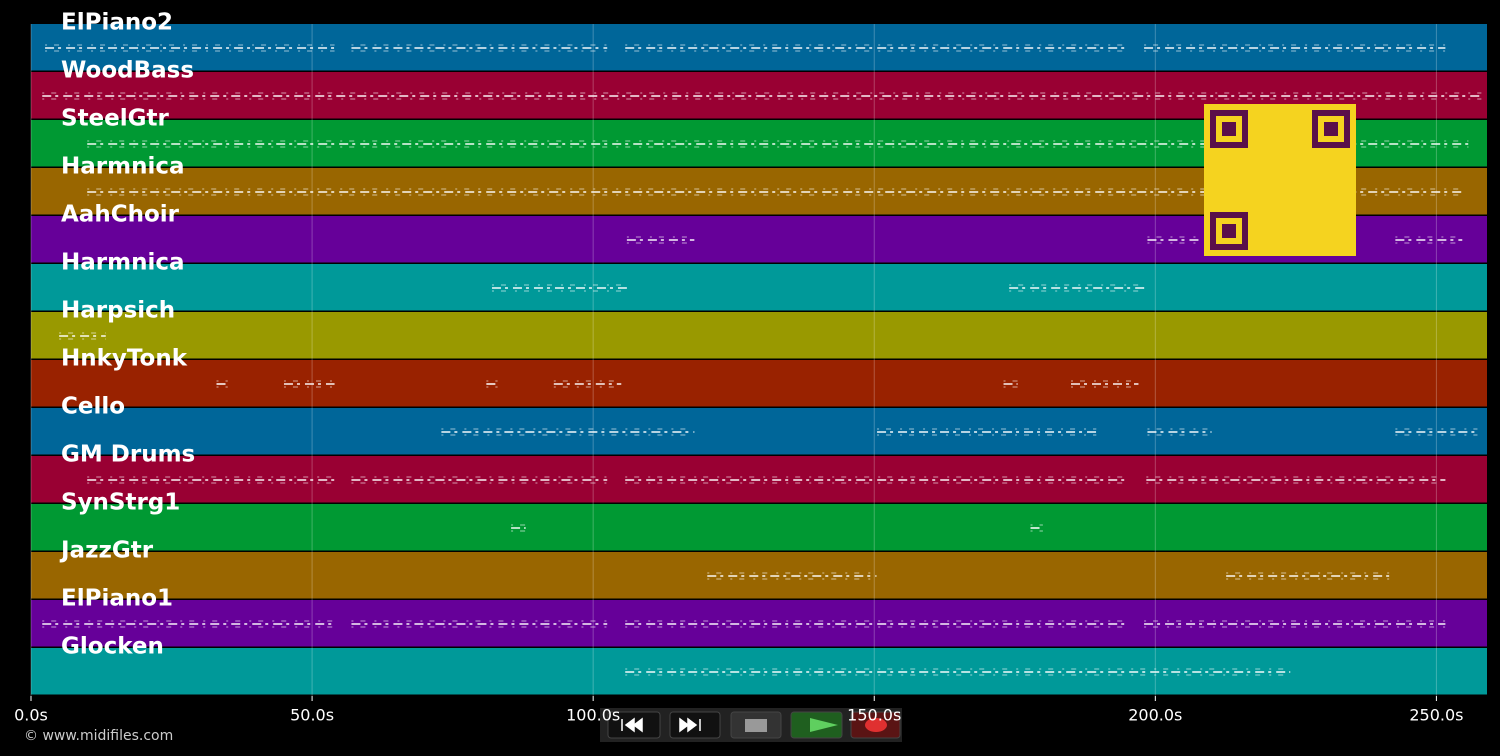 This screenshot has width=1500, height=756. I want to click on record-button, so click(875, 725).